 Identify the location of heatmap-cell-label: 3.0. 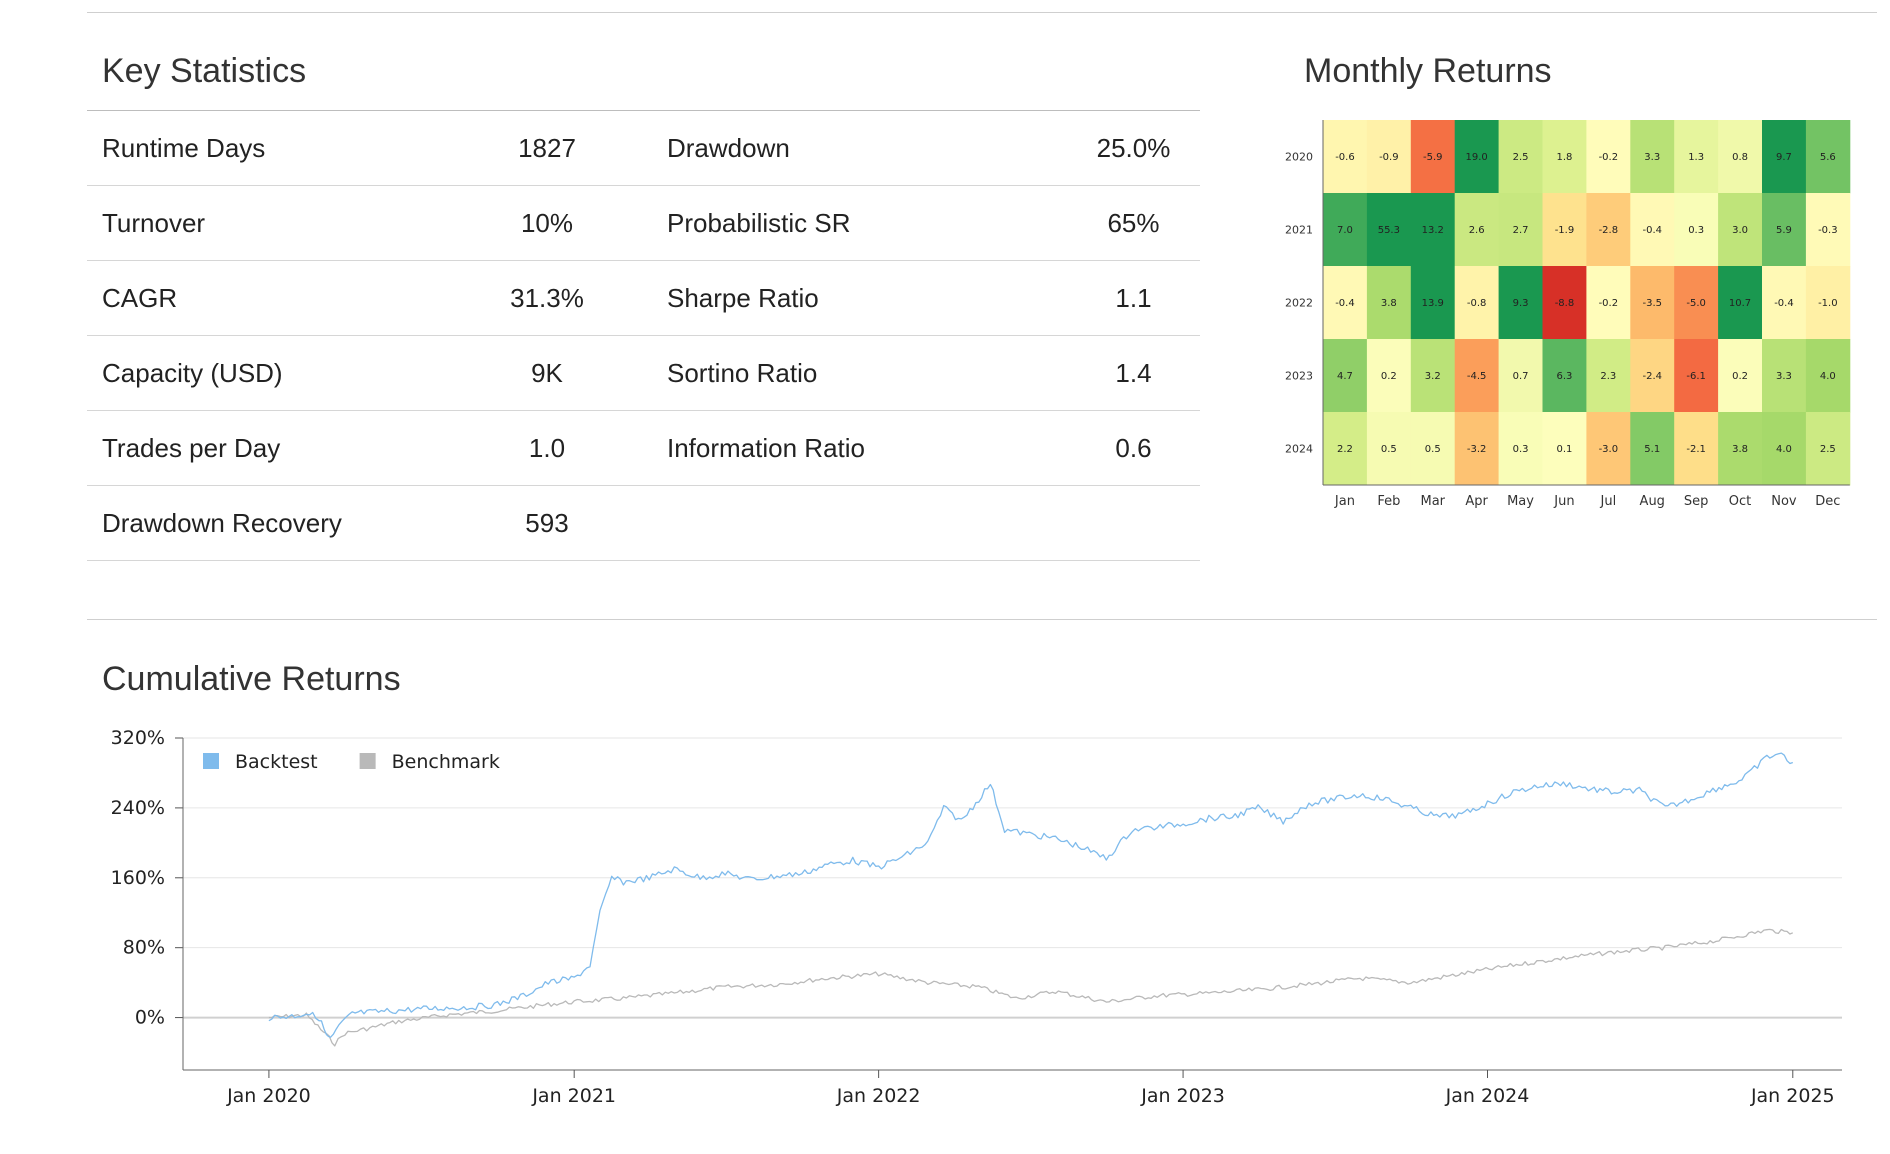
(1740, 230).